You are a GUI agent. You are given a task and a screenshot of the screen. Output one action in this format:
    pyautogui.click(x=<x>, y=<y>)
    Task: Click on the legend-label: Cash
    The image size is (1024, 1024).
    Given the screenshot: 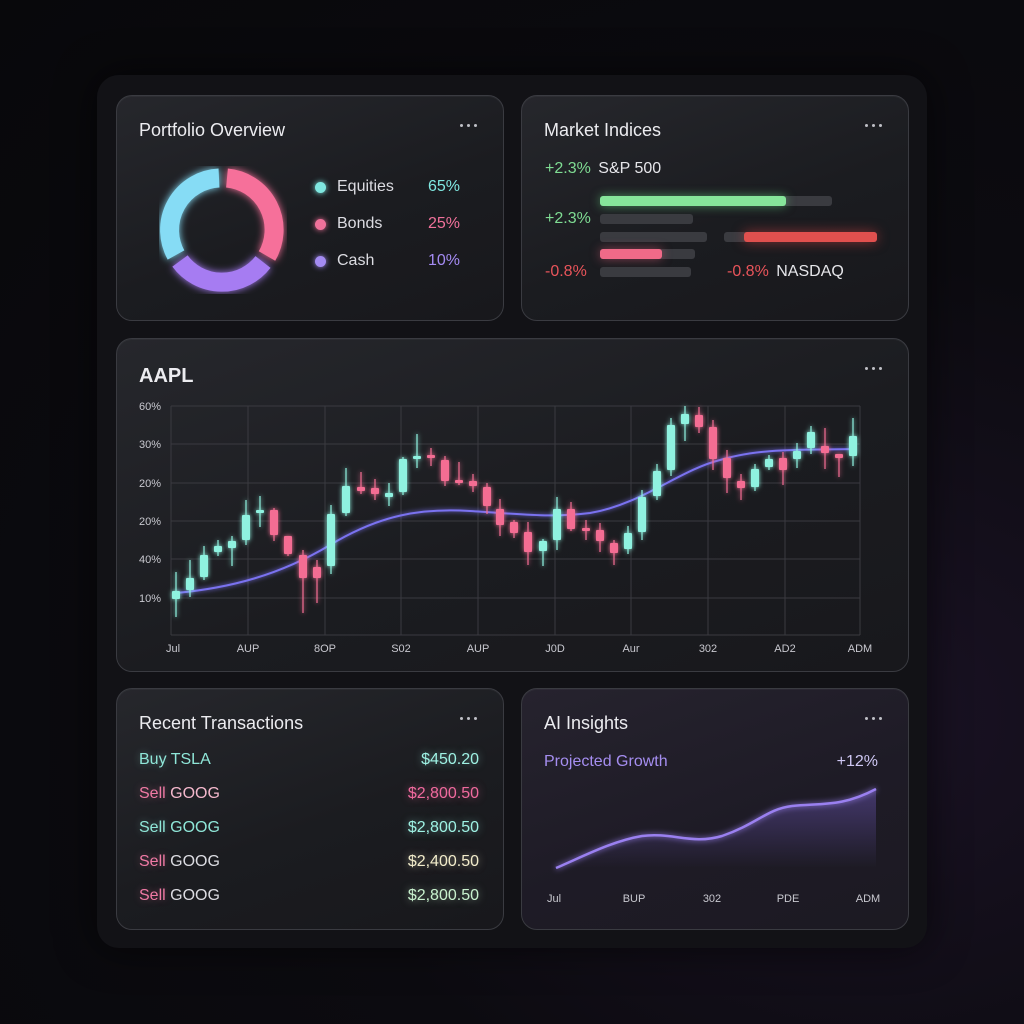 What is the action you would take?
    pyautogui.click(x=356, y=260)
    